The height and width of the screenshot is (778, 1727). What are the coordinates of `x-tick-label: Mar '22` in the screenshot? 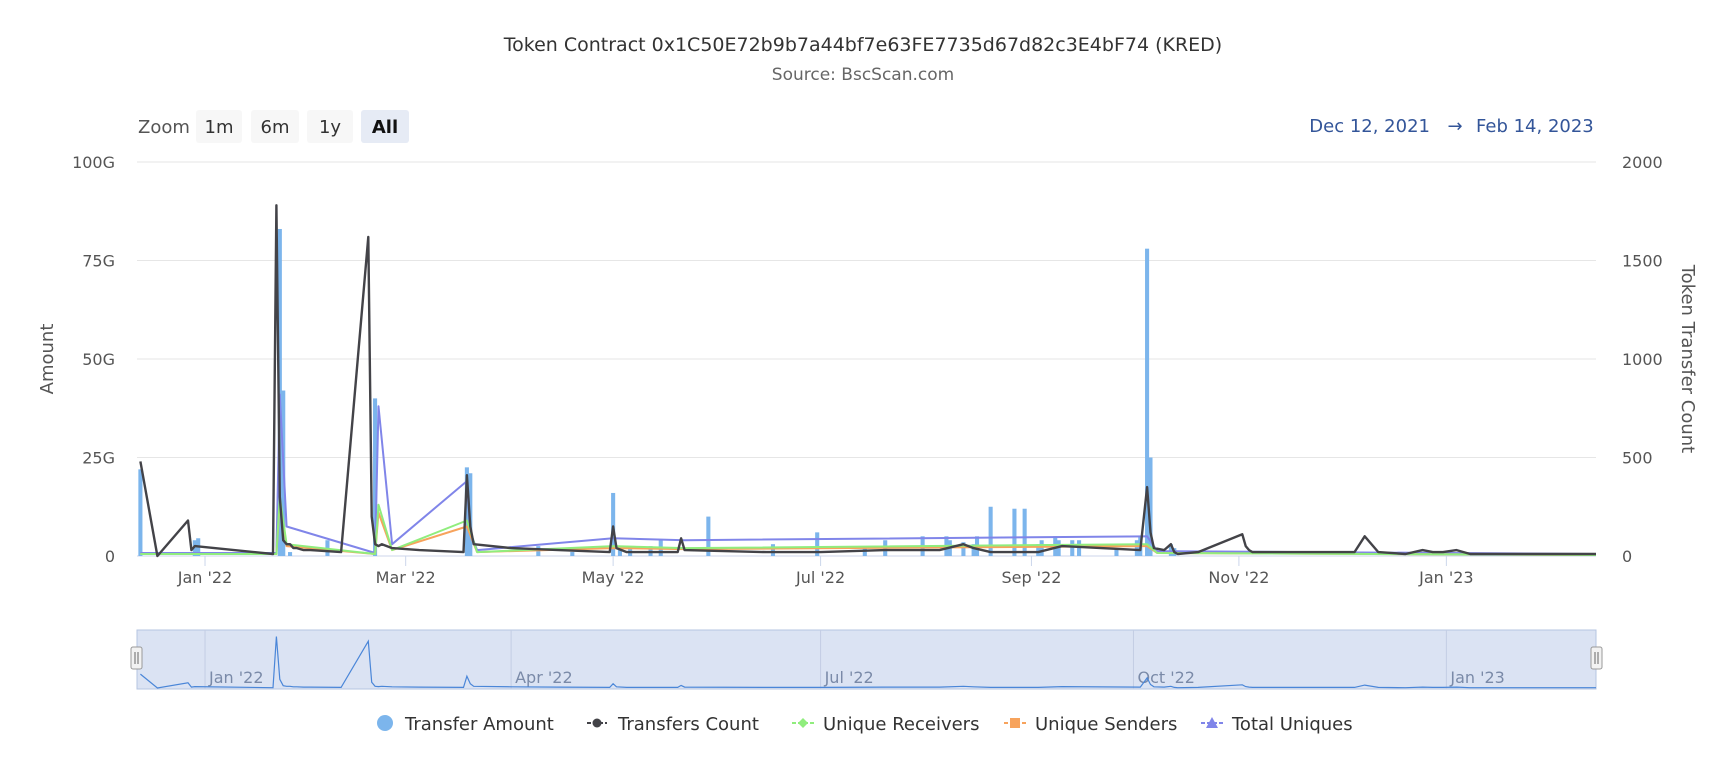 It's located at (406, 577).